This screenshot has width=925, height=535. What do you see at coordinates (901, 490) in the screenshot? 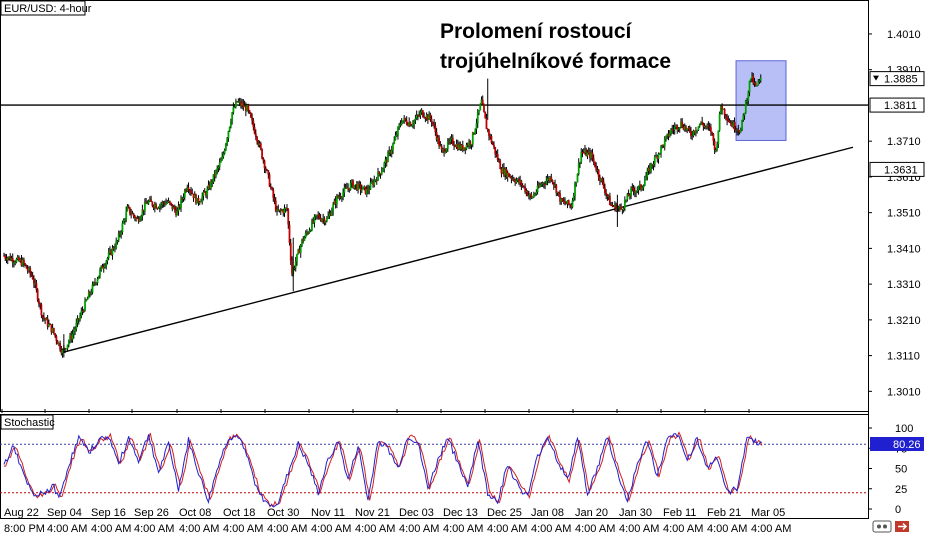
I see `stoch-tick-label: 25` at bounding box center [901, 490].